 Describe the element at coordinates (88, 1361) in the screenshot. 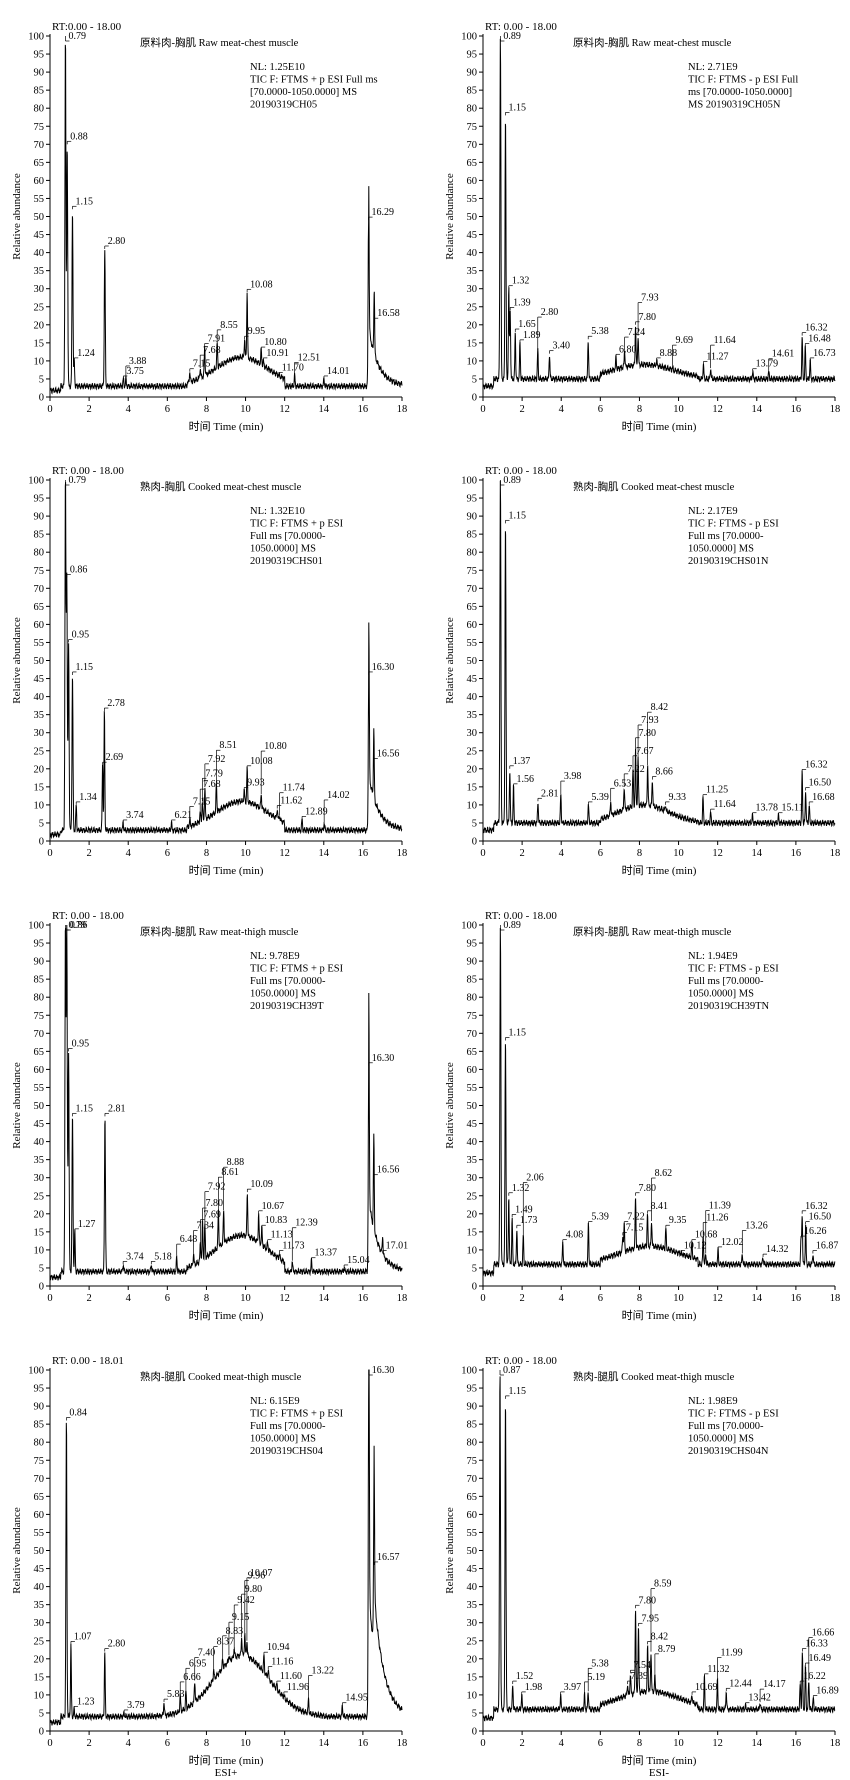

I see `rt-range-label: RT: 0.00 - 18.01` at that location.